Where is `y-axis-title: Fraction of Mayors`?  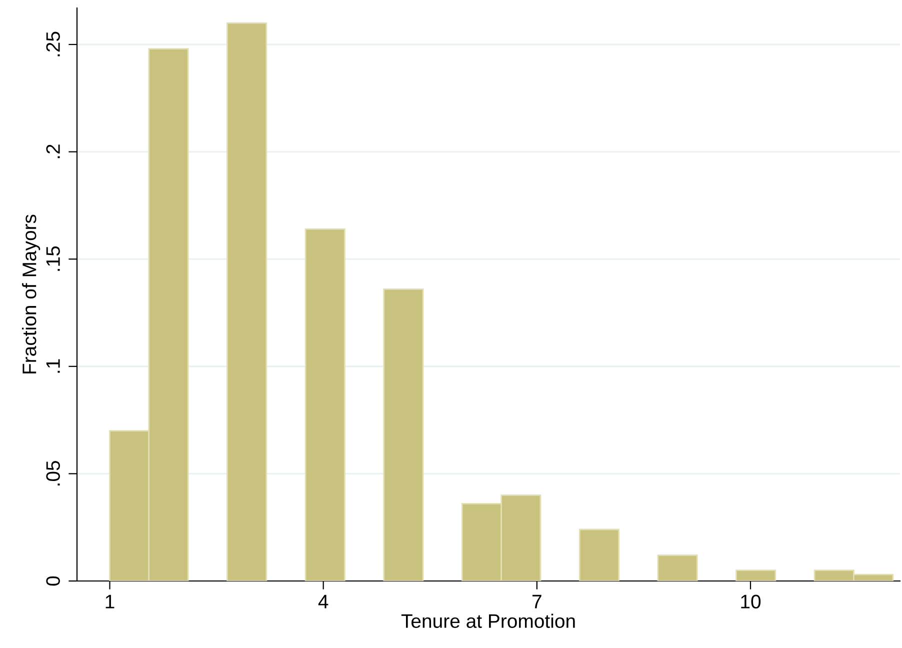 y-axis-title: Fraction of Mayors is located at coordinates (31, 294).